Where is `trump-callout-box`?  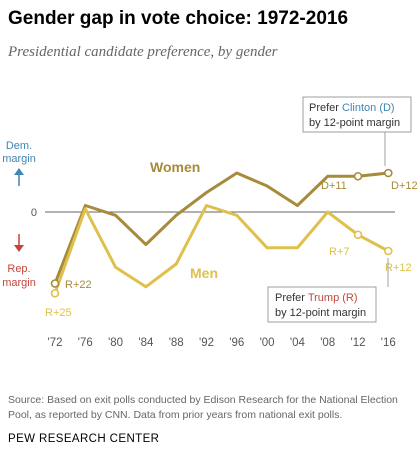
trump-callout-box is located at coordinates (322, 304).